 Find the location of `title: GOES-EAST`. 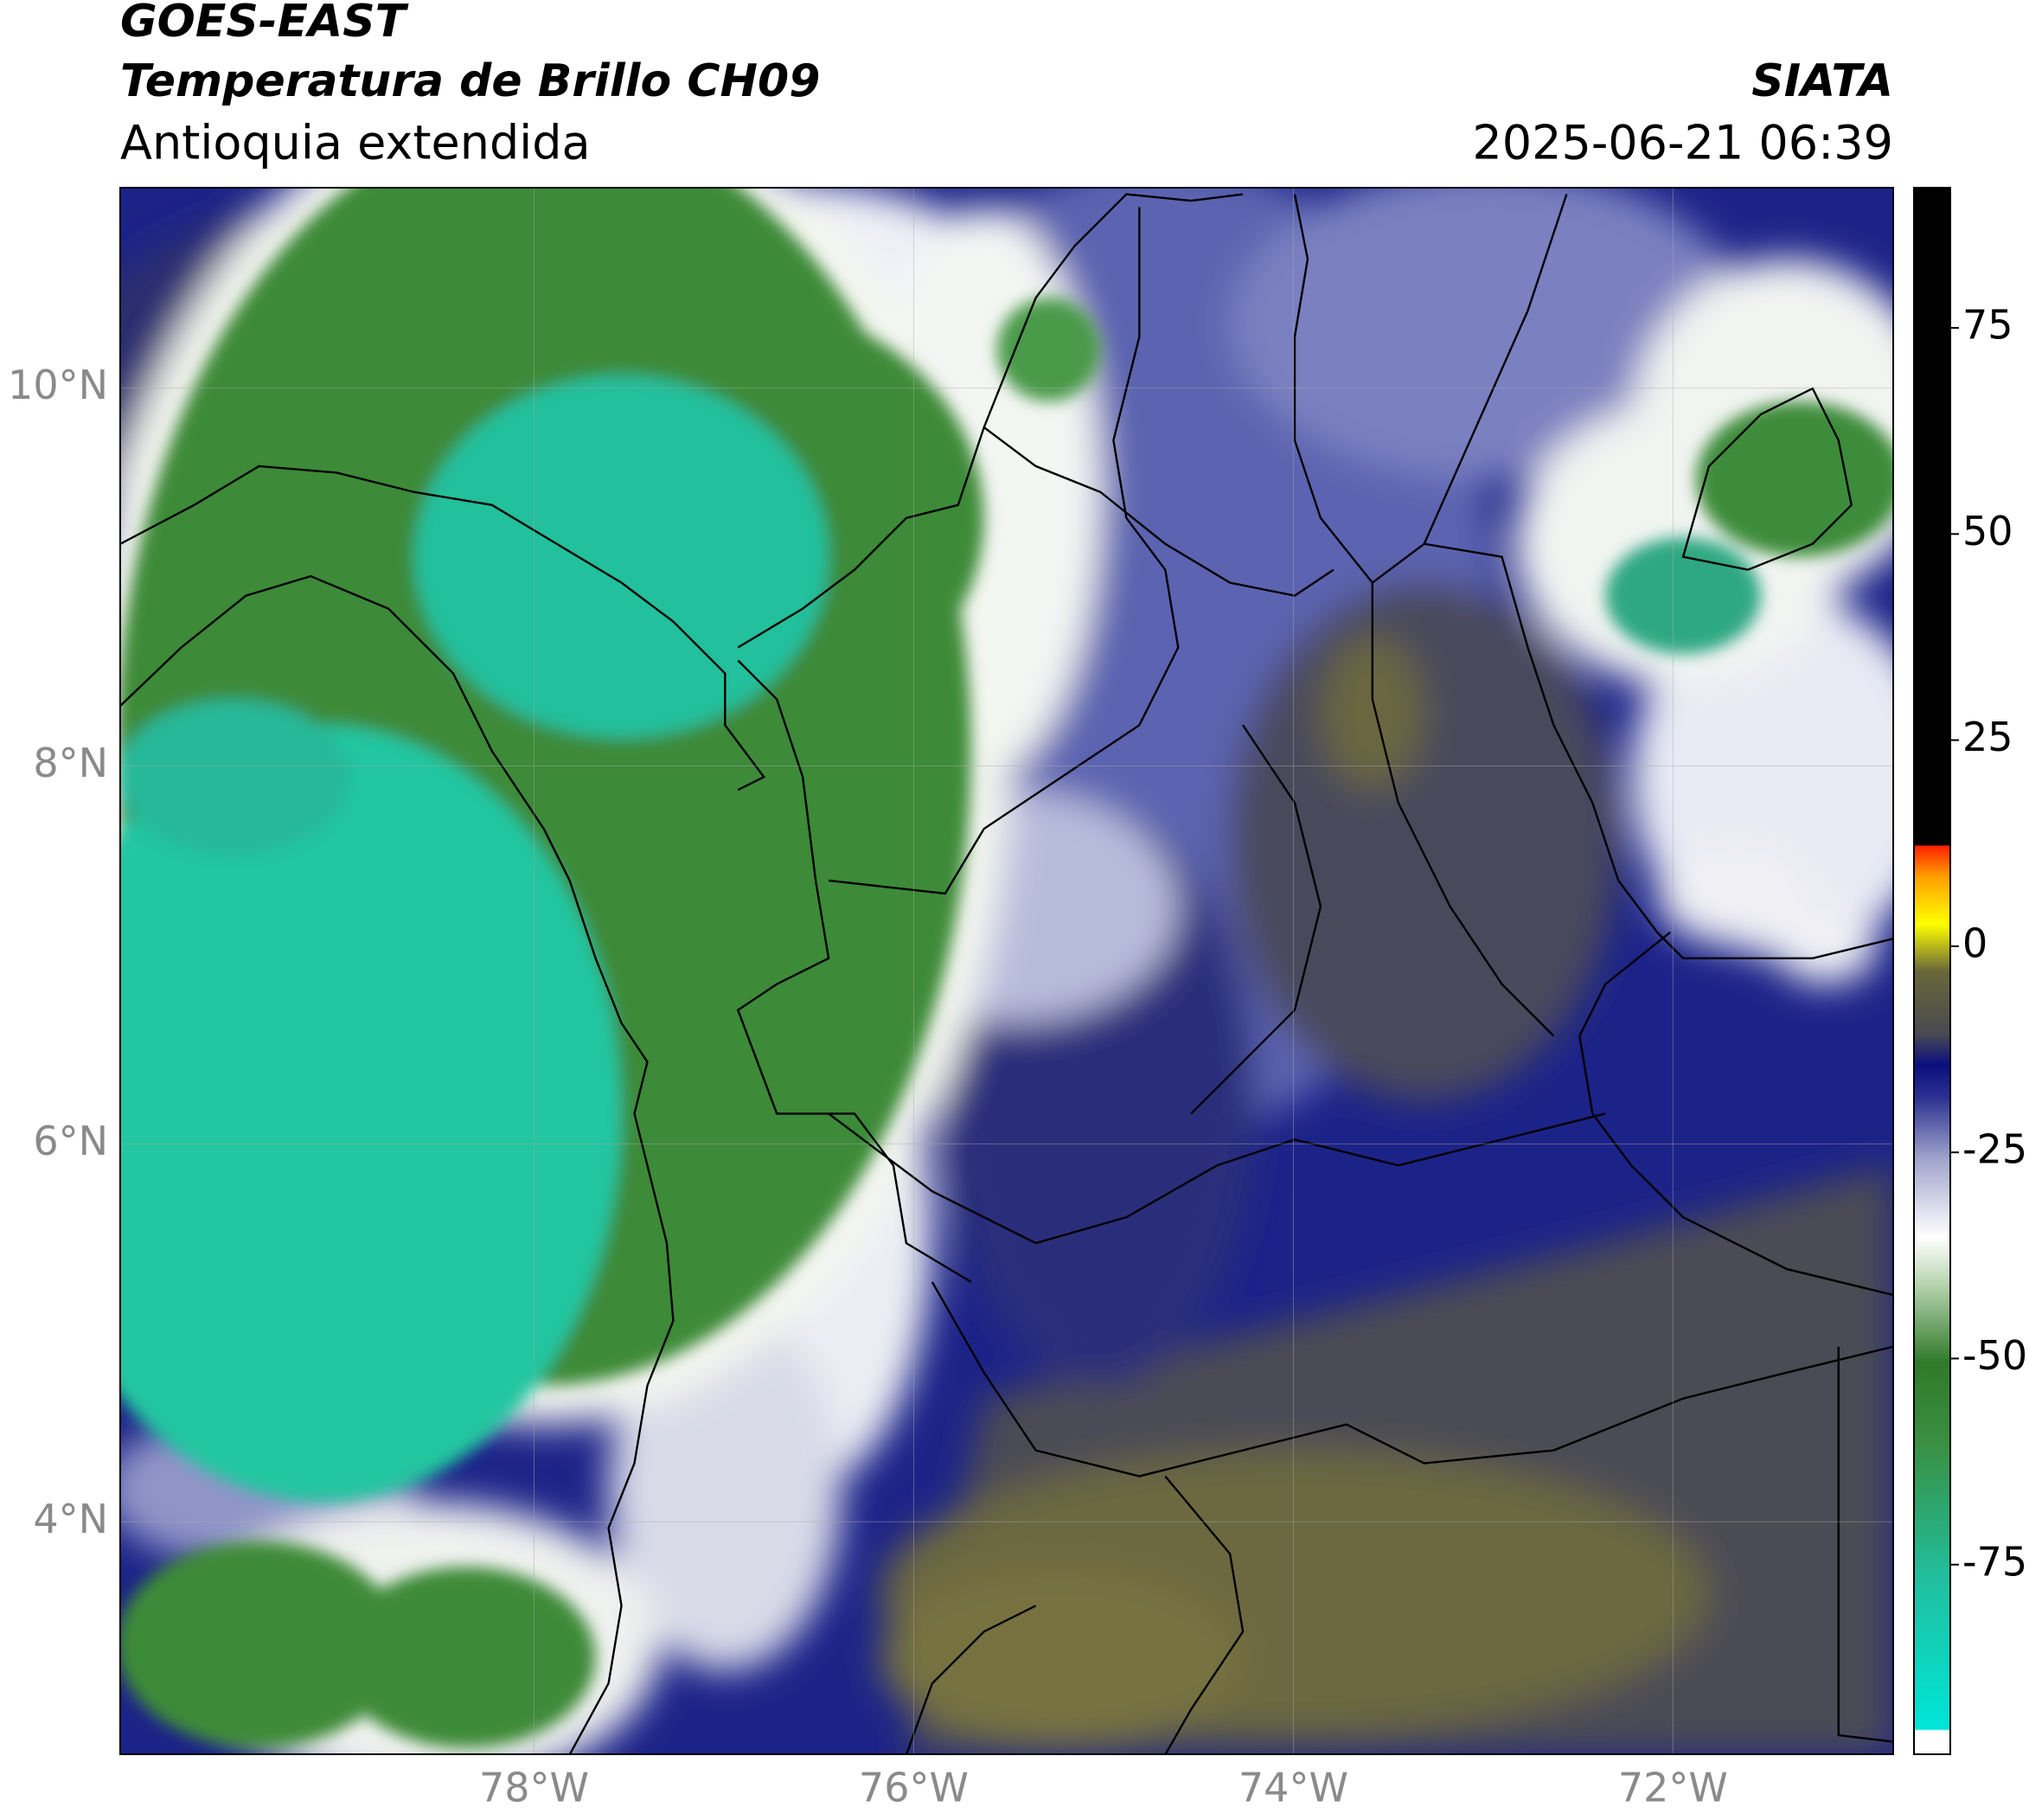

title: GOES-EAST is located at coordinates (264, 24).